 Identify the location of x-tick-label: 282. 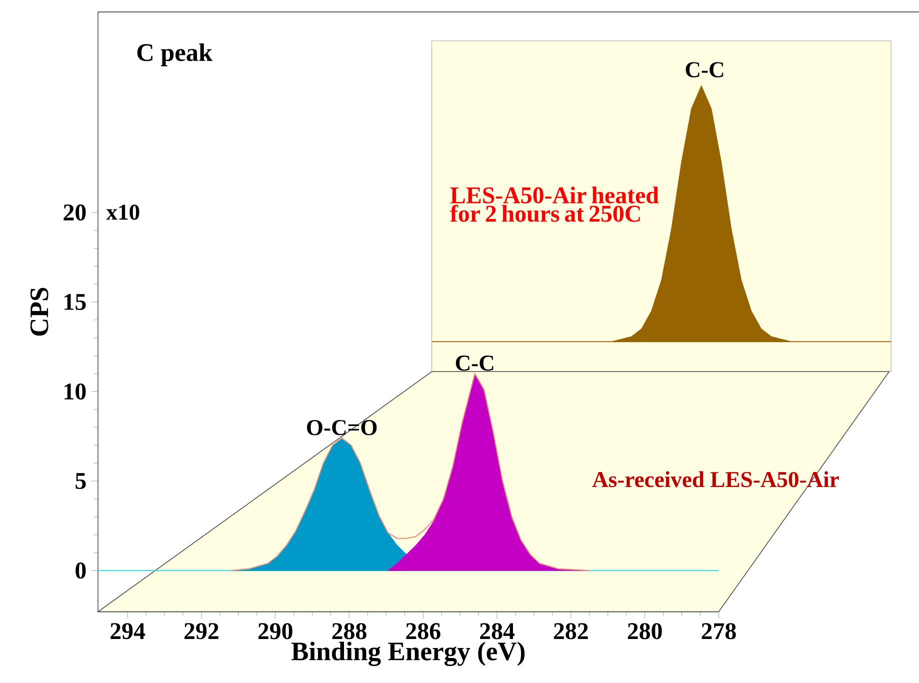
(571, 631).